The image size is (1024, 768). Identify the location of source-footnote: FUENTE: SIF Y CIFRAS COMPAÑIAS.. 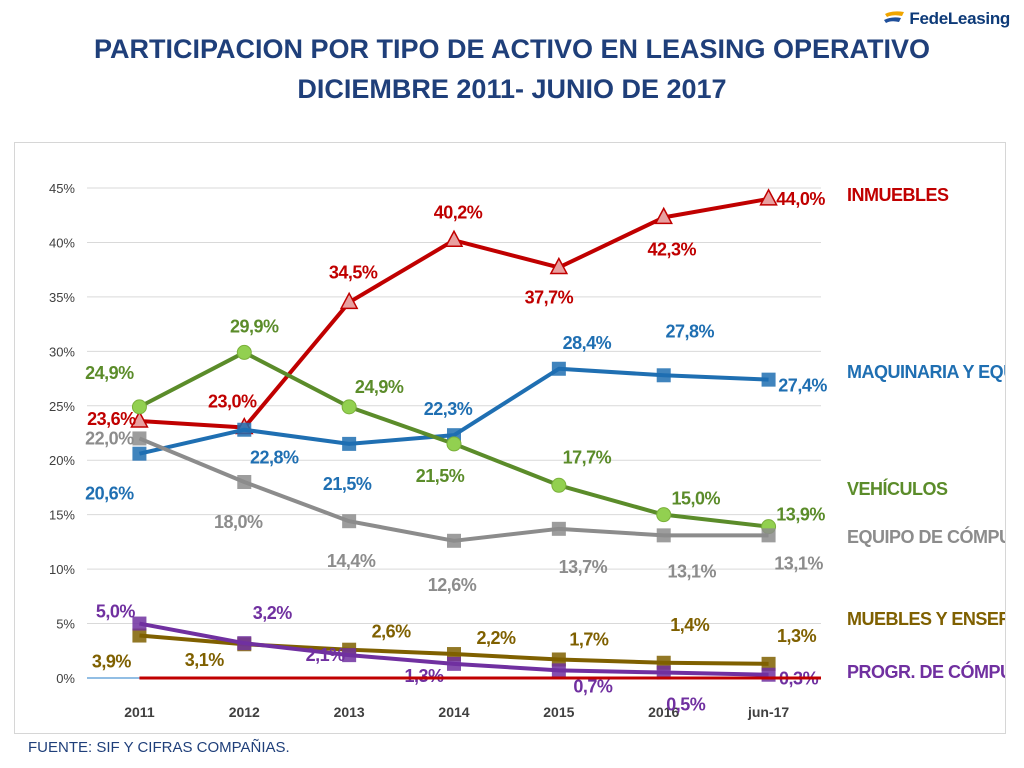
(159, 747).